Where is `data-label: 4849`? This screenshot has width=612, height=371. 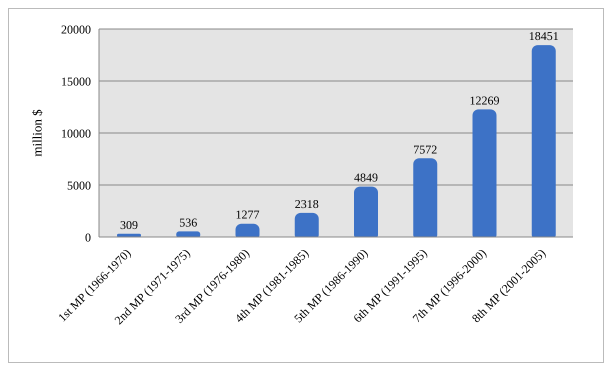 data-label: 4849 is located at coordinates (366, 177).